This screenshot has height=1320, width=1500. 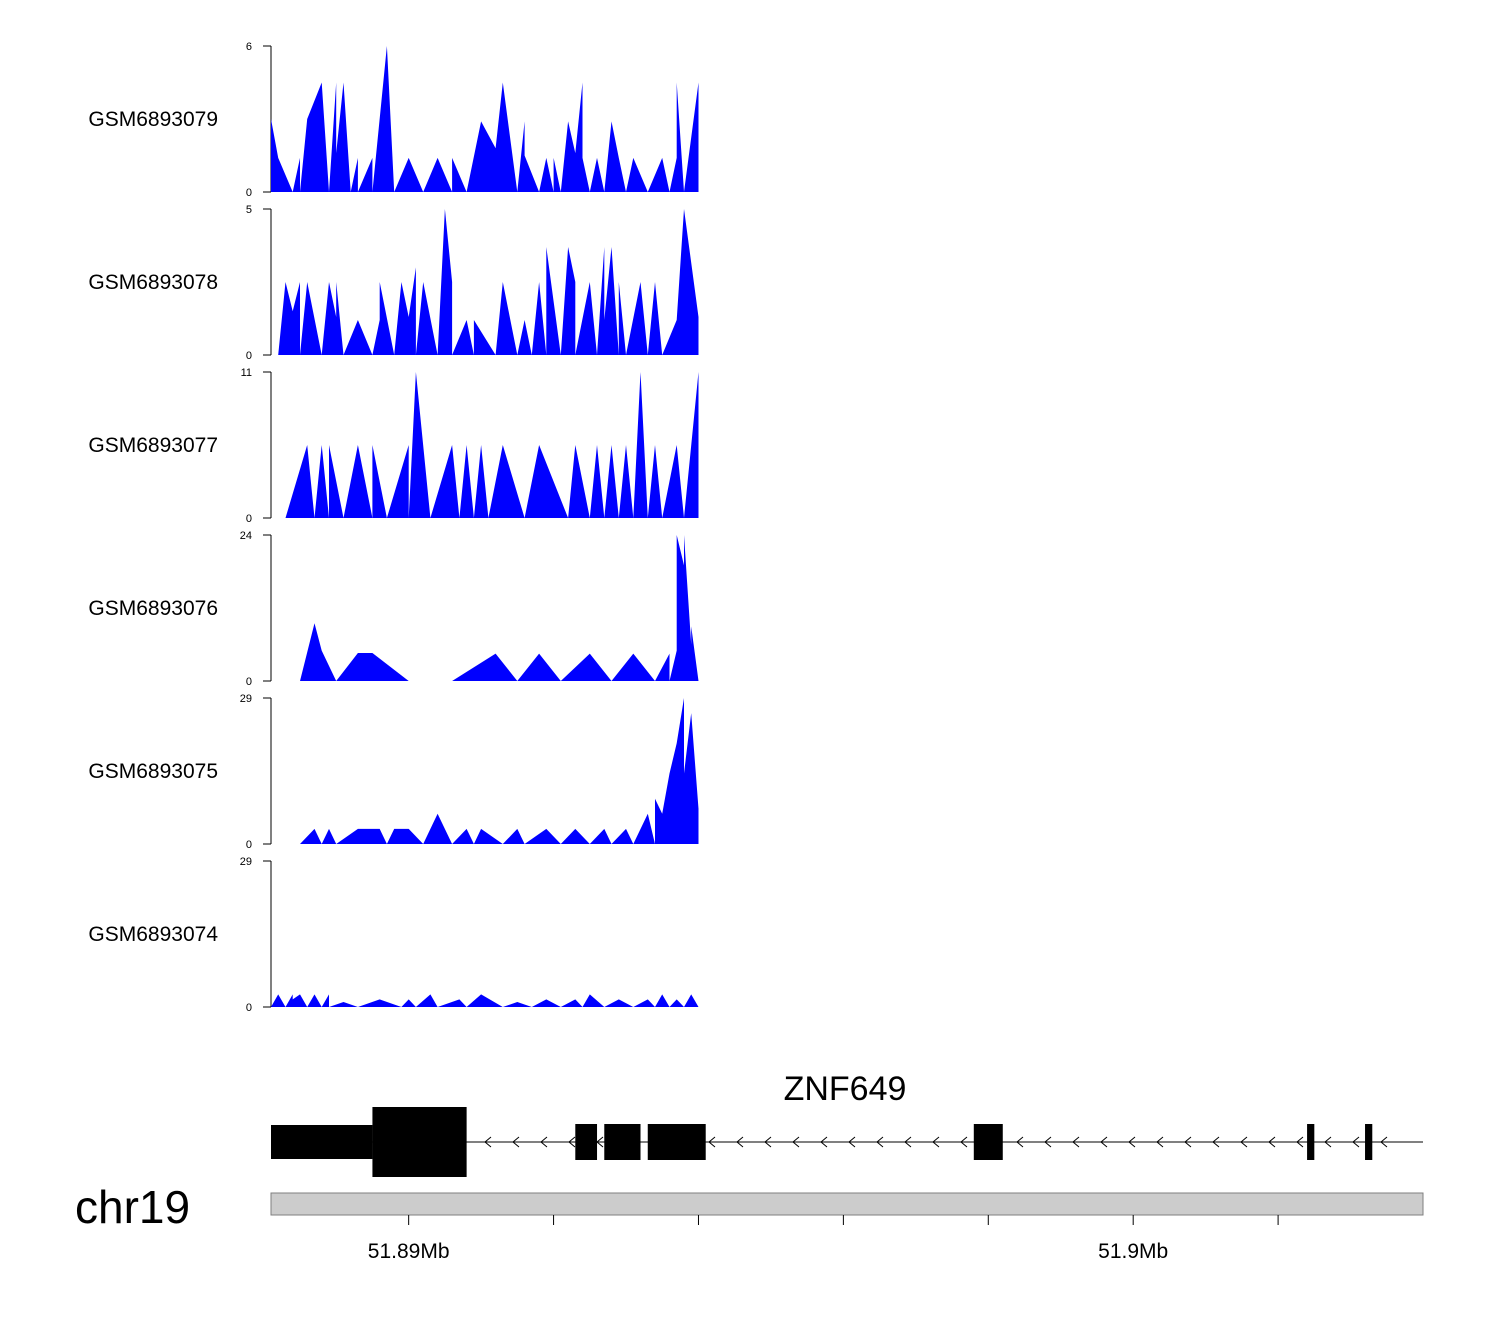 I want to click on chromosome-ideogram-bar, so click(x=847, y=1204).